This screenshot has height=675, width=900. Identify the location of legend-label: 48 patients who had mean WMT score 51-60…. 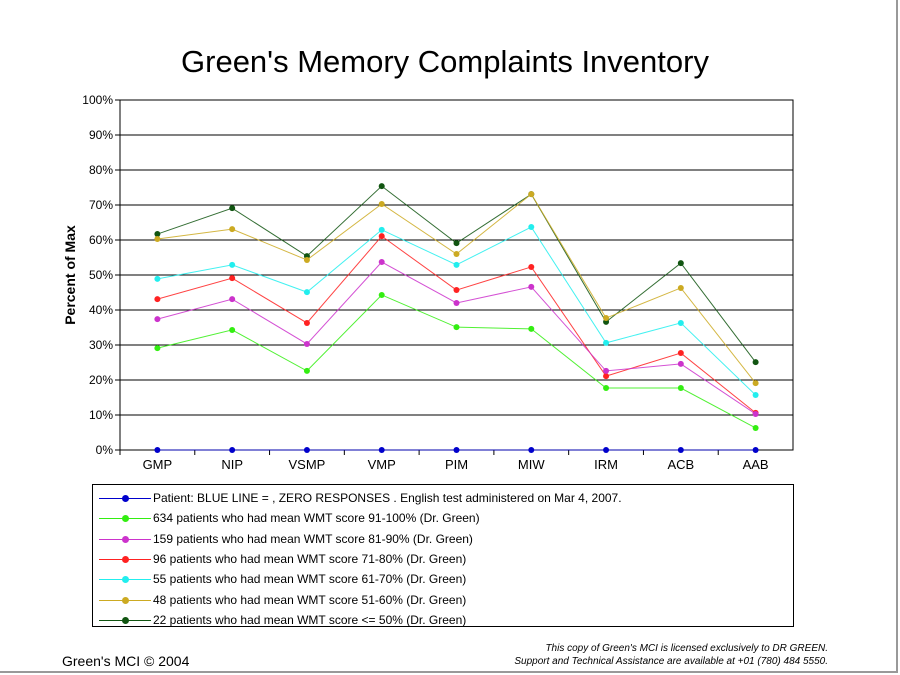
(310, 599).